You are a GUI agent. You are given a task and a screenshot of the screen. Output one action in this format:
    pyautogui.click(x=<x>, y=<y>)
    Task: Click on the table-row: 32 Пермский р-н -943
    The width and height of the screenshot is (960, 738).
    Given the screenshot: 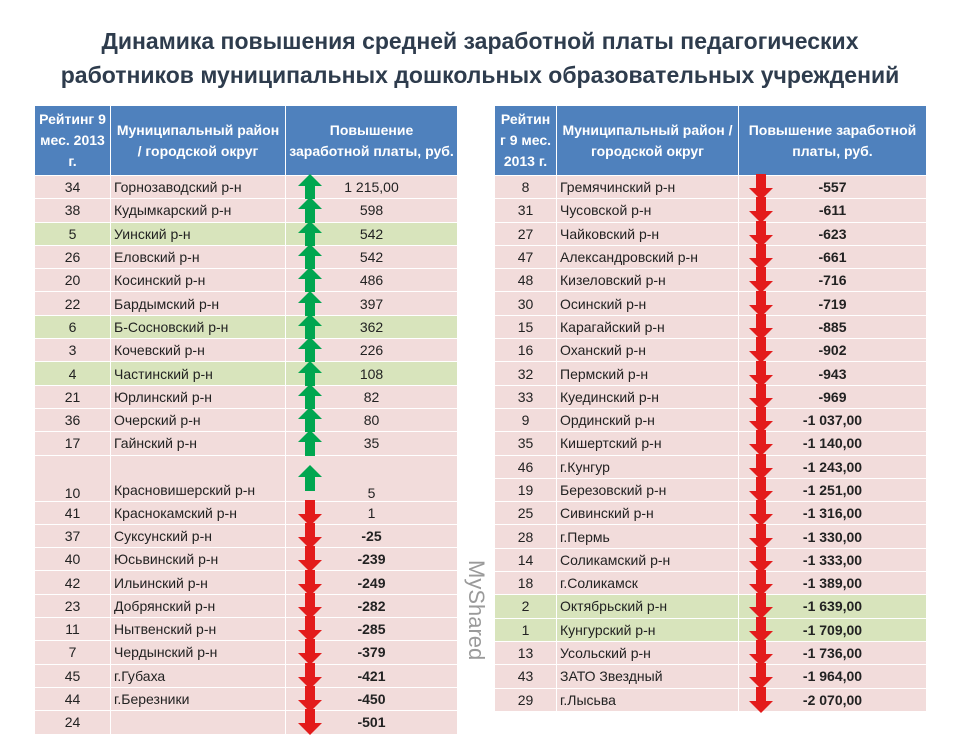 What is the action you would take?
    pyautogui.click(x=710, y=373)
    